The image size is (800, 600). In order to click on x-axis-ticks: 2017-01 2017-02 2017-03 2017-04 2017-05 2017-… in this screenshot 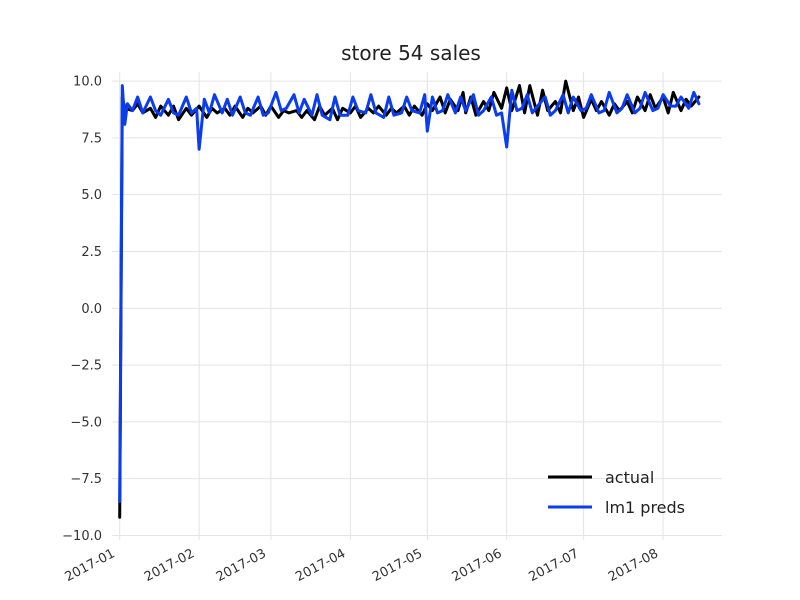, I will do `click(362, 565)`.